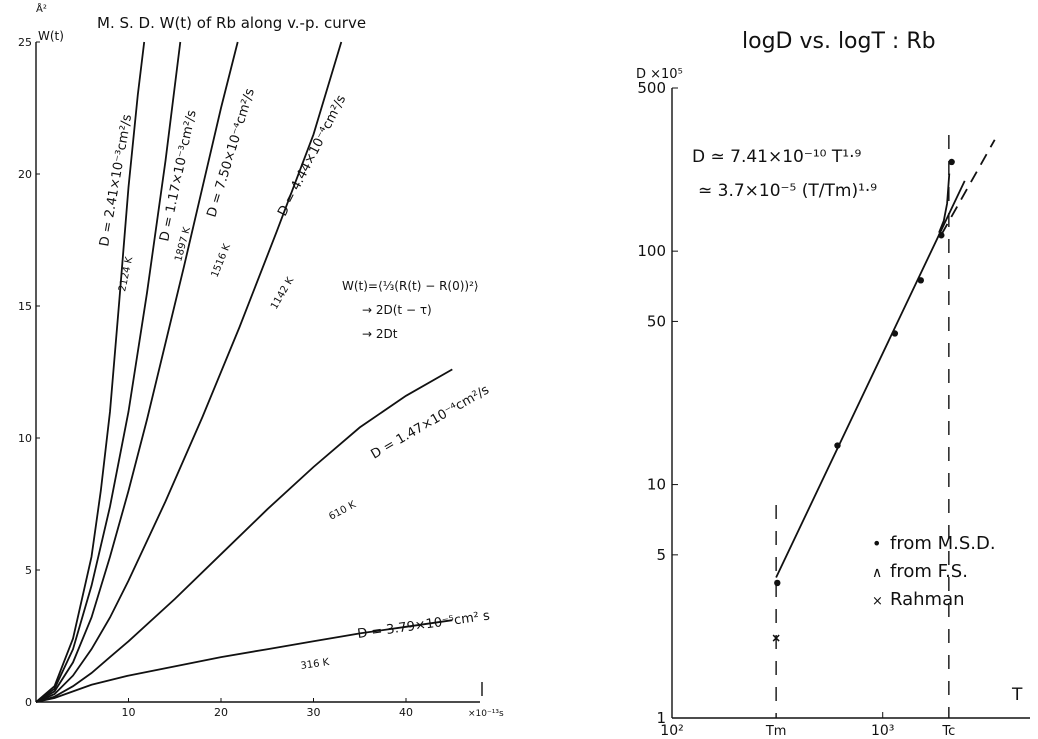 This screenshot has height=739, width=1038. Describe the element at coordinates (267, 708) in the screenshot. I see `msd-x-ticks: 10 20 30 40` at that location.